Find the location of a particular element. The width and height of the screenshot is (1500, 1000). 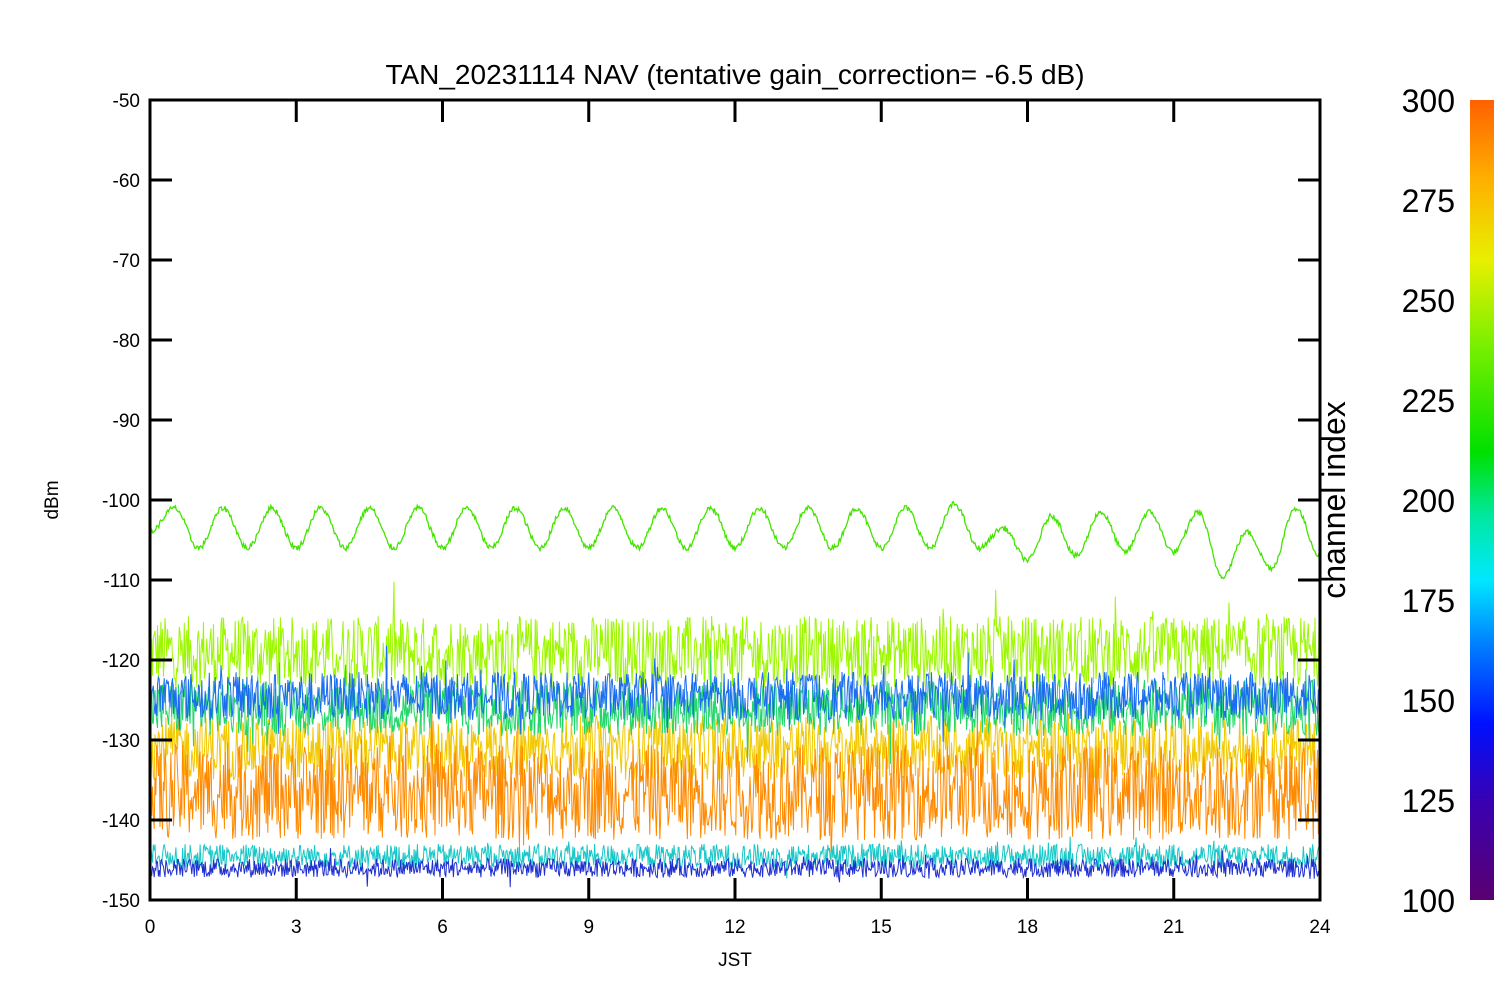

colorbar-tick-label: 175 is located at coordinates (1428, 601).